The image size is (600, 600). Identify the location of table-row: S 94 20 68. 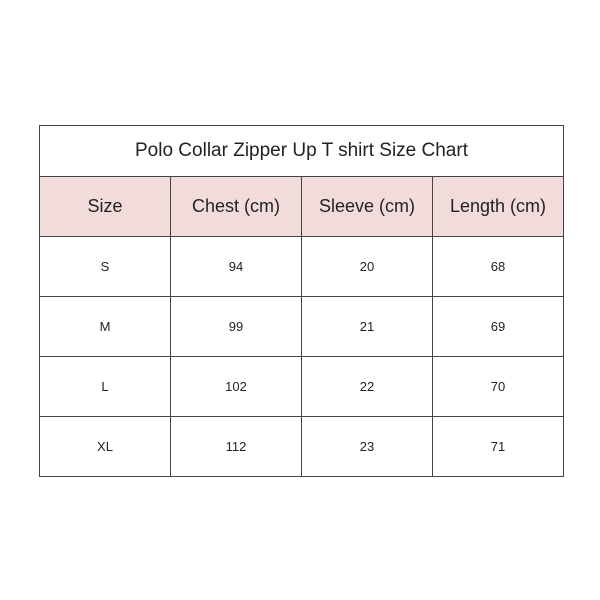
(301, 266).